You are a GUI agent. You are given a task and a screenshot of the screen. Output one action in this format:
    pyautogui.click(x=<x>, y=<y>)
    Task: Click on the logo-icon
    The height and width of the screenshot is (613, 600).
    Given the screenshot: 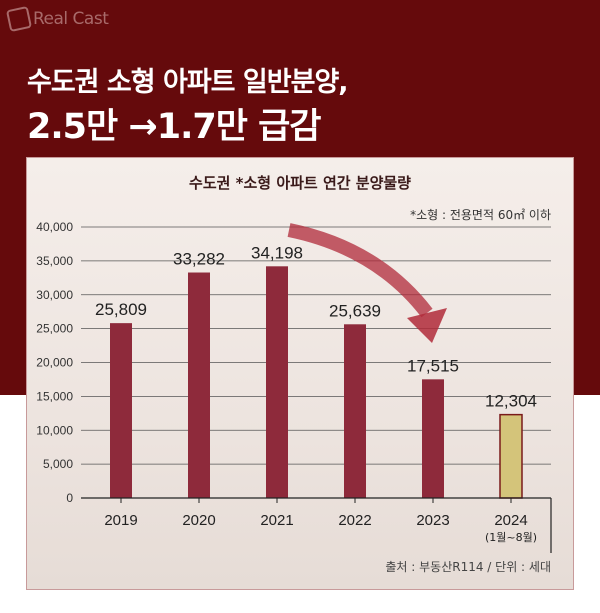 What is the action you would take?
    pyautogui.click(x=19, y=19)
    